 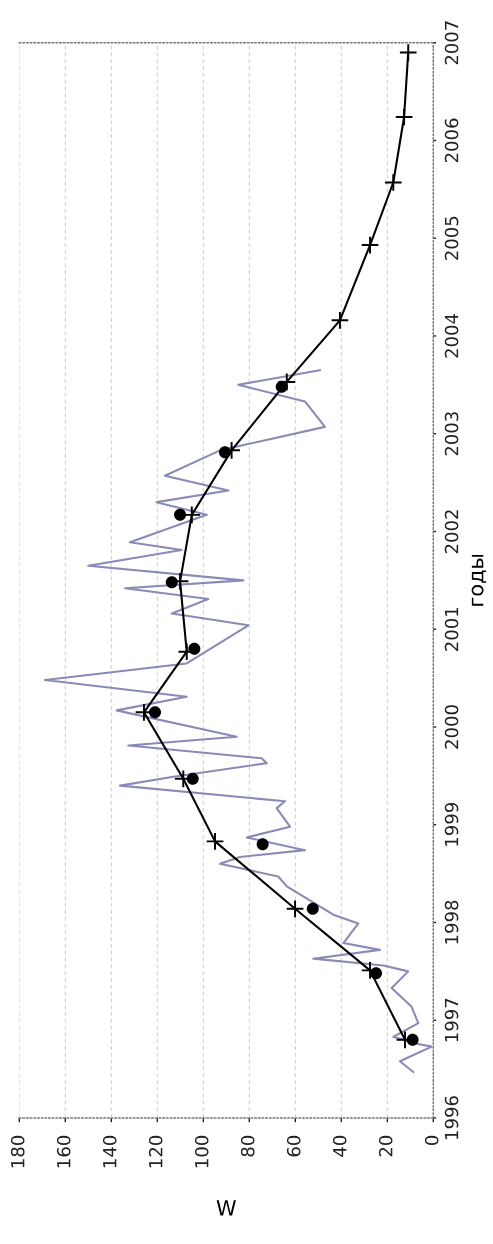 I want to click on x-tick-label: 40, so click(x=339, y=1146).